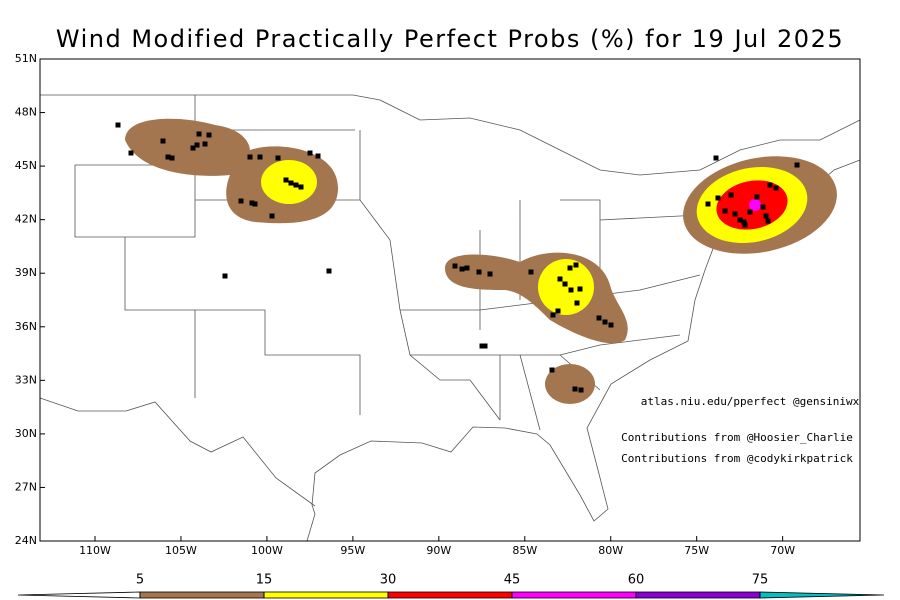  I want to click on y-tick-label: 45N, so click(26, 165).